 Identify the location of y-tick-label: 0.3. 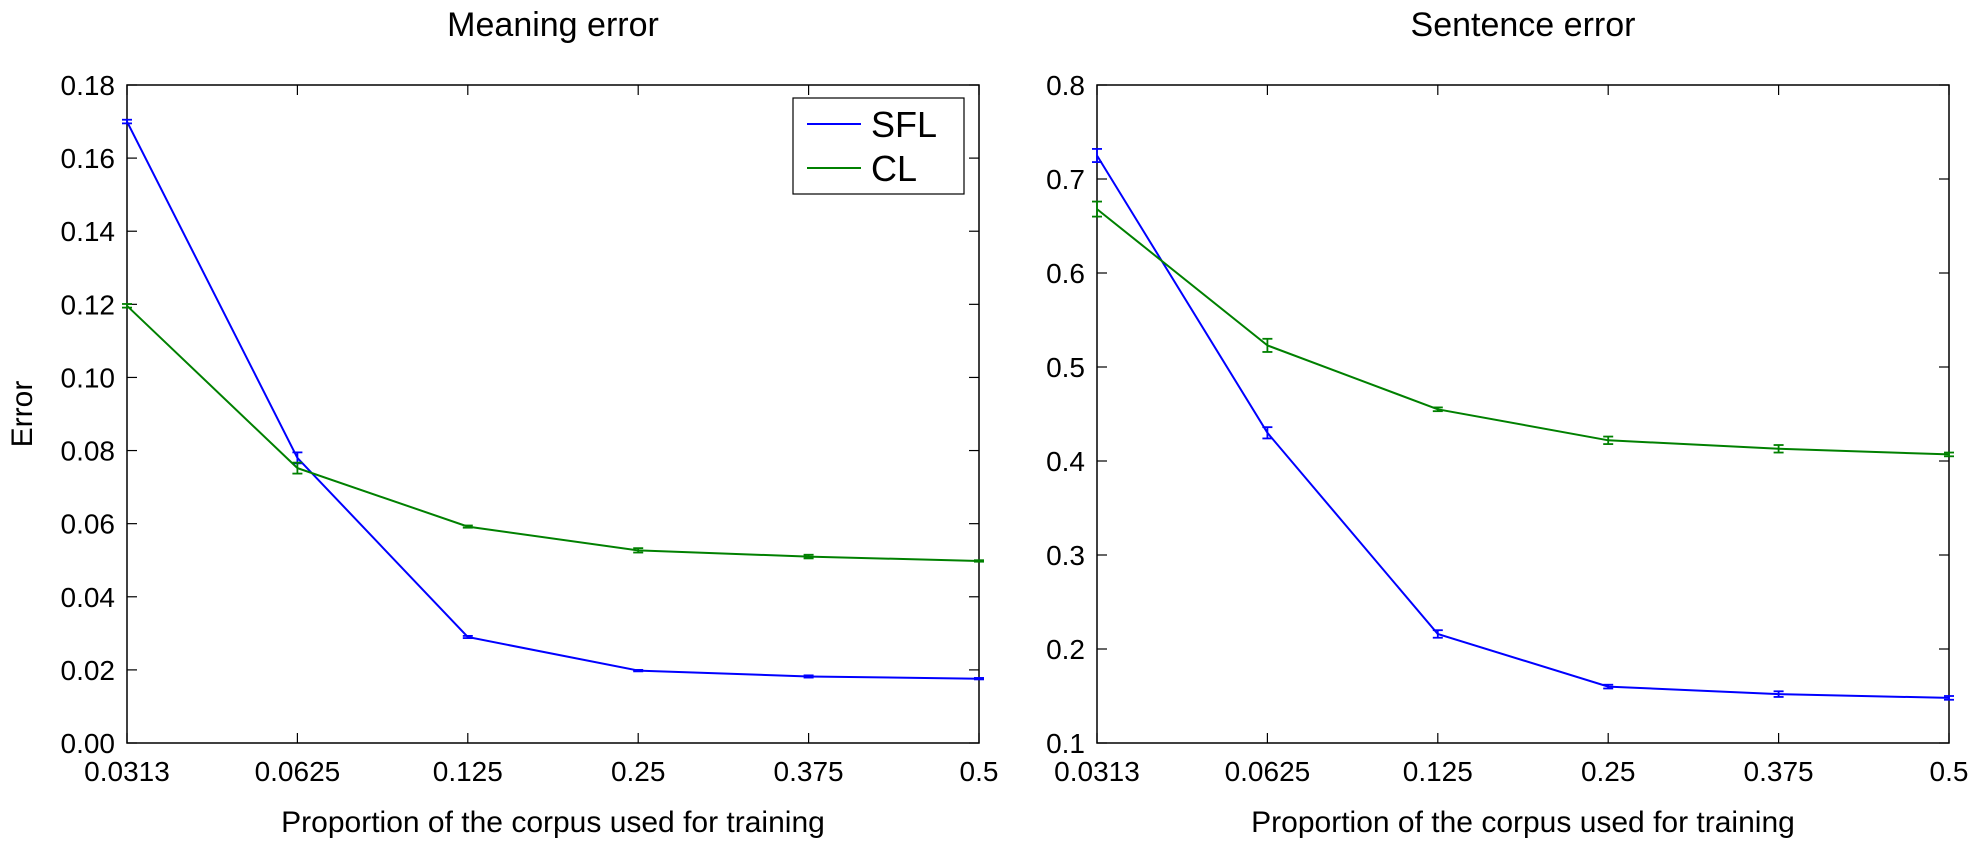
(1065, 555).